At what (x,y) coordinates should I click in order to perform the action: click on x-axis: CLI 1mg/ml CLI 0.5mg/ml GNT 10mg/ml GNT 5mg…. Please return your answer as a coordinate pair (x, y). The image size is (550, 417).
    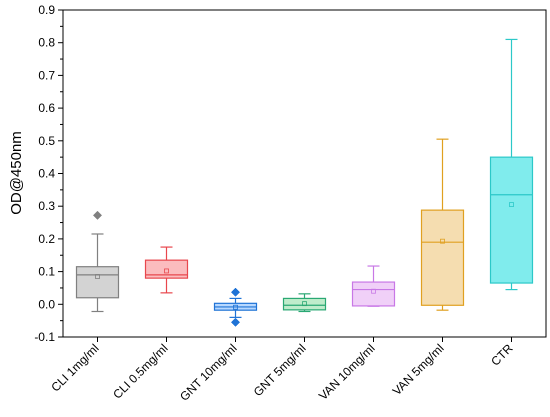
    Looking at the image, I should click on (282, 370).